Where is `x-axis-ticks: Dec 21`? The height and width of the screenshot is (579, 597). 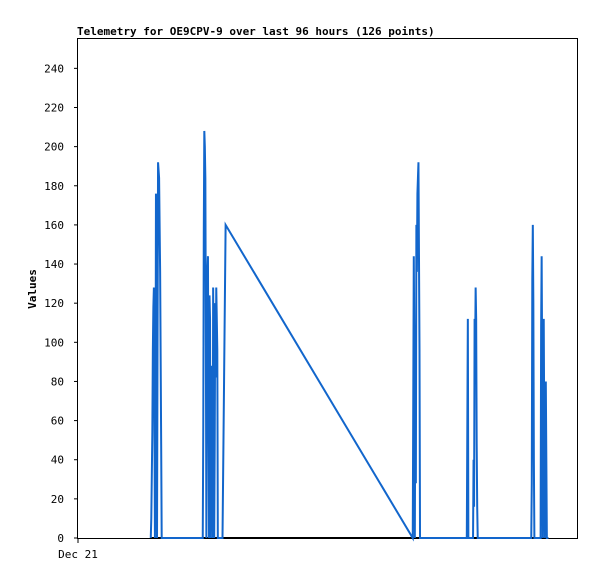
x-axis-ticks: Dec 21 is located at coordinates (78, 549).